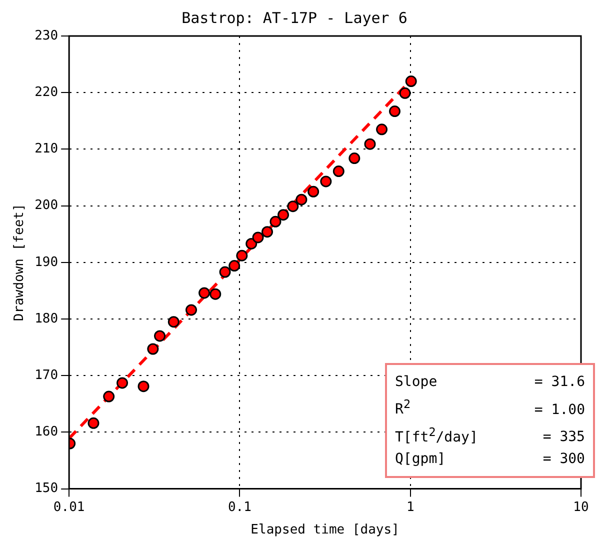  What do you see at coordinates (410, 507) in the screenshot?
I see `x-tick-label: 1` at bounding box center [410, 507].